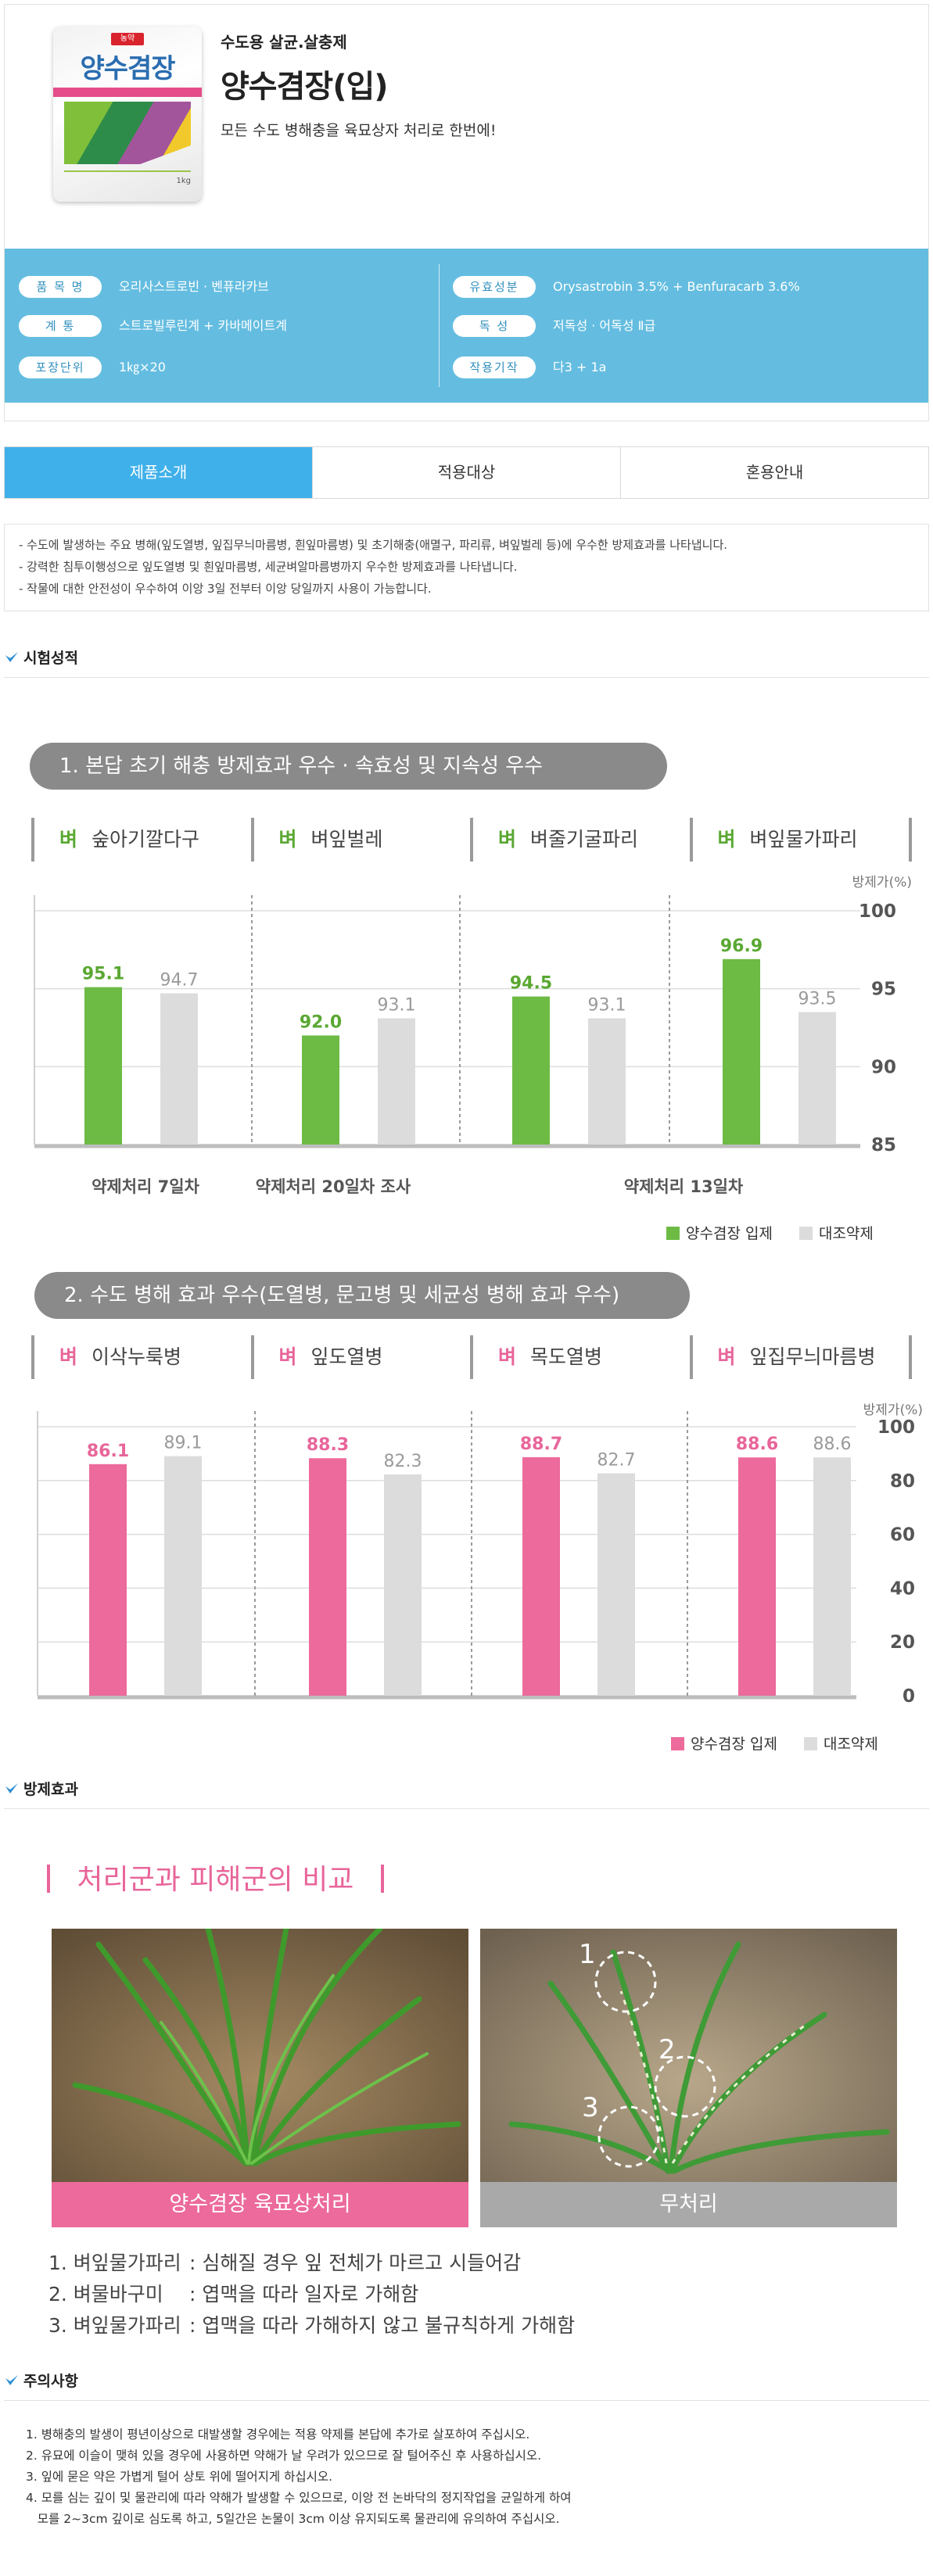  What do you see at coordinates (494, 287) in the screenshot?
I see `spec-label: 유효성분` at bounding box center [494, 287].